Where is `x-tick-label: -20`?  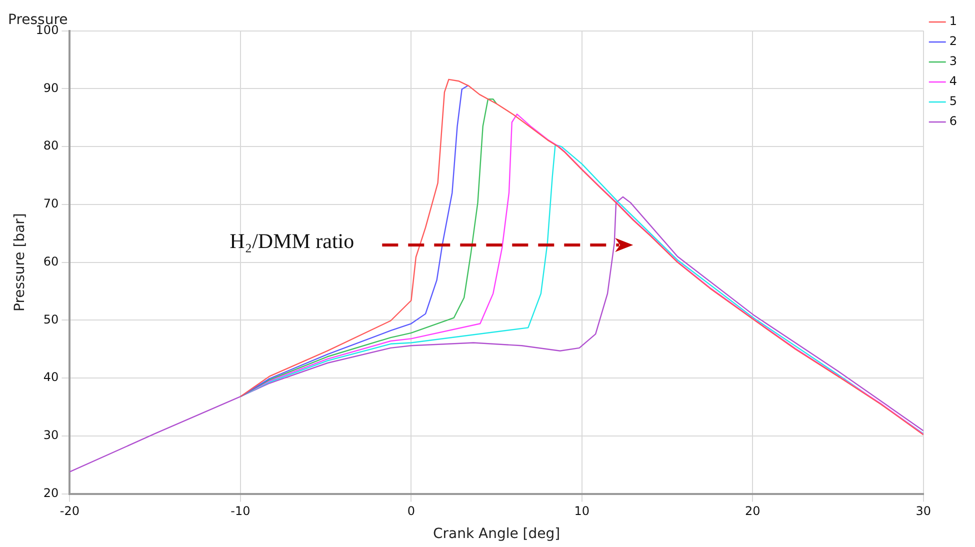
x-tick-label: -20 is located at coordinates (70, 511).